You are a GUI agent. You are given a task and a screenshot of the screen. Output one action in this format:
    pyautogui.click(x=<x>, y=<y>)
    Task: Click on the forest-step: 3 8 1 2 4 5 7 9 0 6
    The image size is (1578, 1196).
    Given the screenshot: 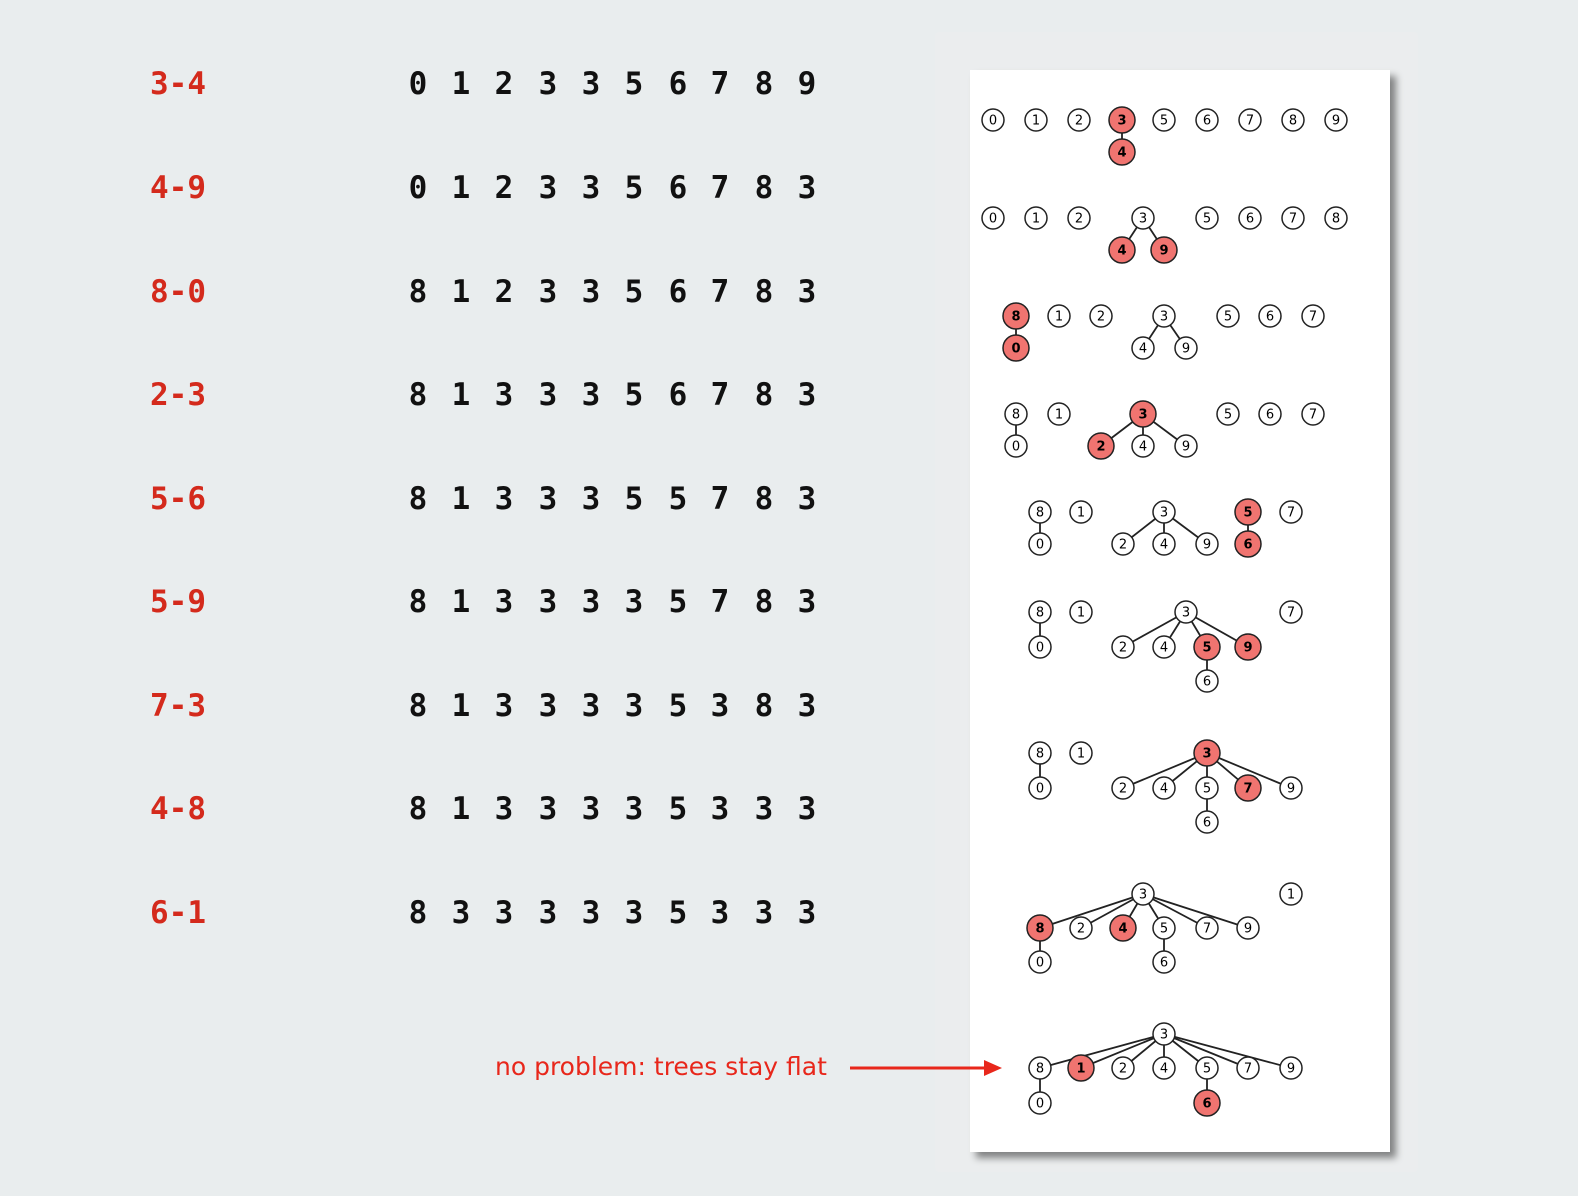 What is the action you would take?
    pyautogui.click(x=1165, y=1069)
    